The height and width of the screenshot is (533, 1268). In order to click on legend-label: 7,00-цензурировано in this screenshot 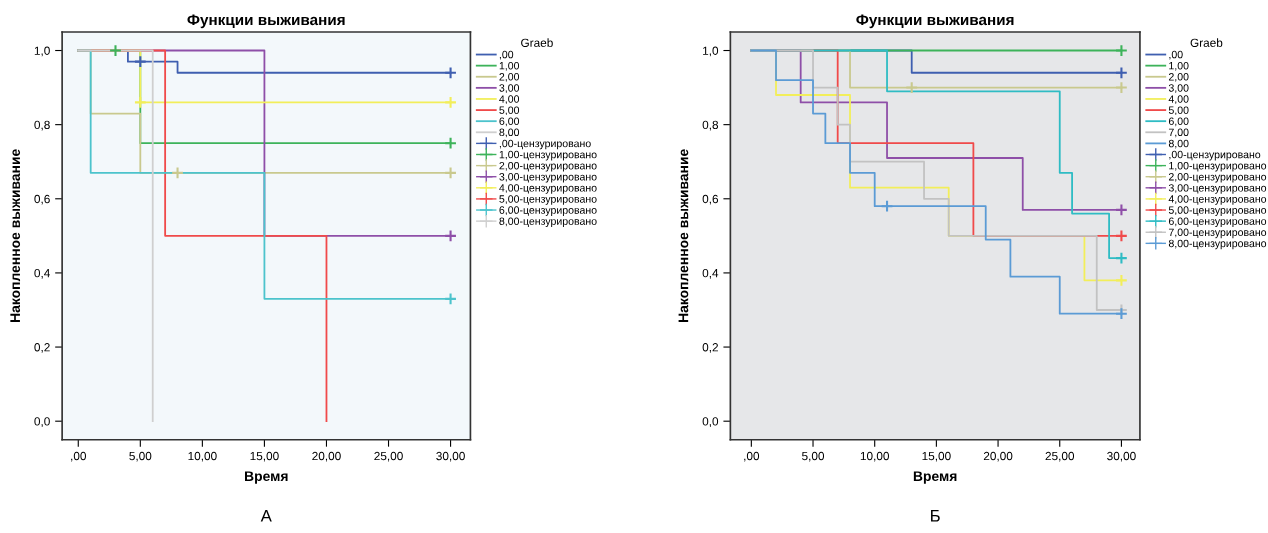, I will do `click(1217, 233)`.